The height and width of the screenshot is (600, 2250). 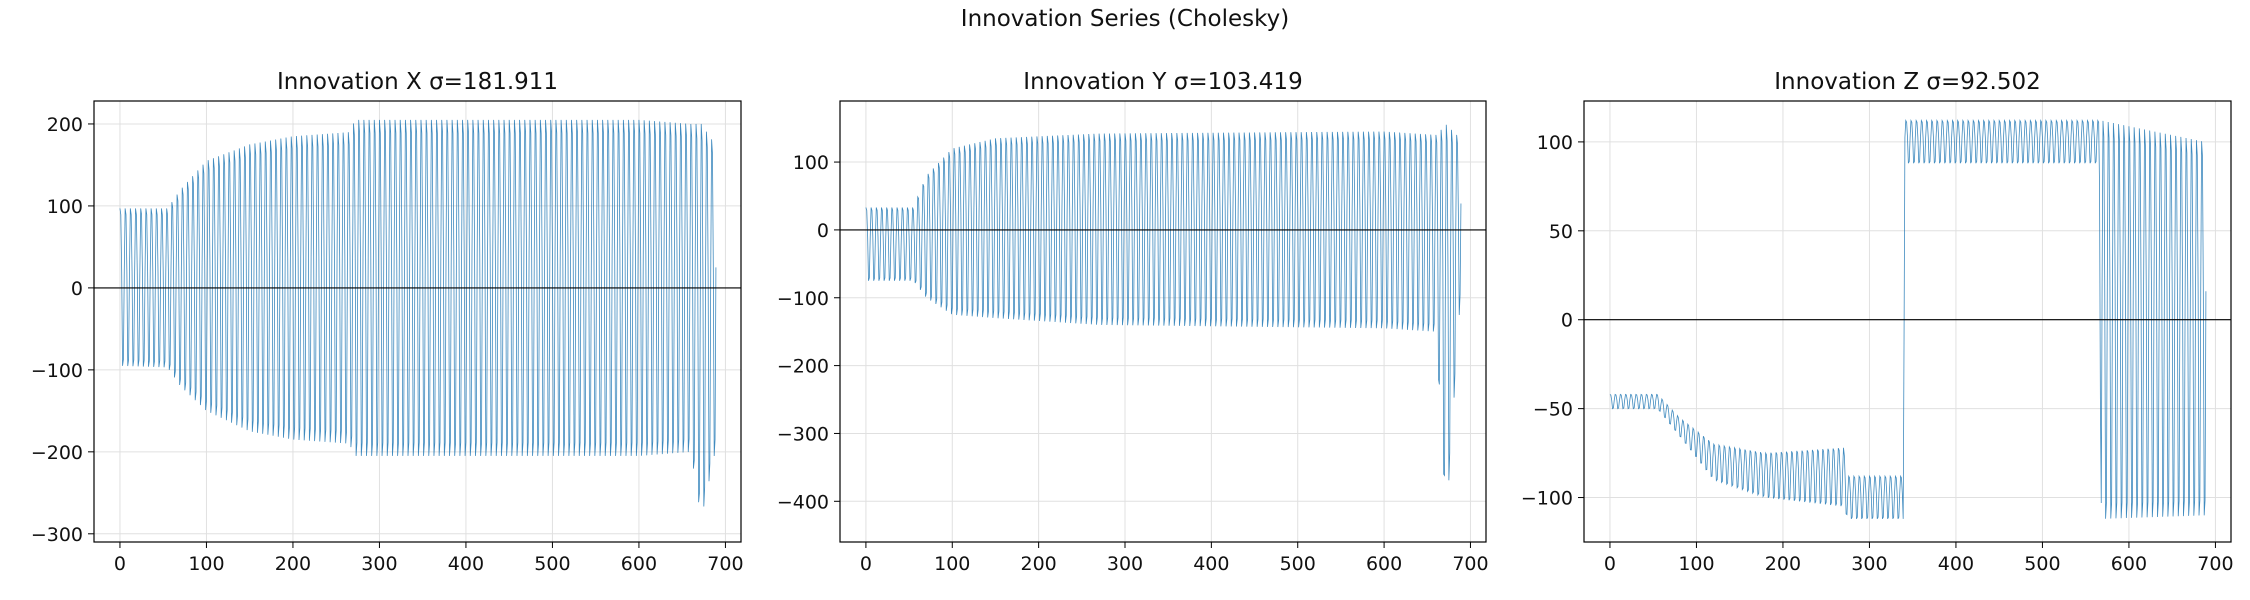 I want to click on y-tick-label: −400, so click(x=803, y=502).